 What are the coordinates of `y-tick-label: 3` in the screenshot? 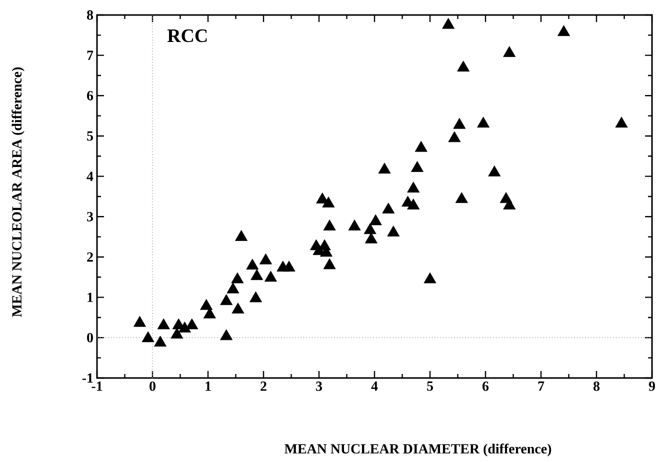 It's located at (90, 217).